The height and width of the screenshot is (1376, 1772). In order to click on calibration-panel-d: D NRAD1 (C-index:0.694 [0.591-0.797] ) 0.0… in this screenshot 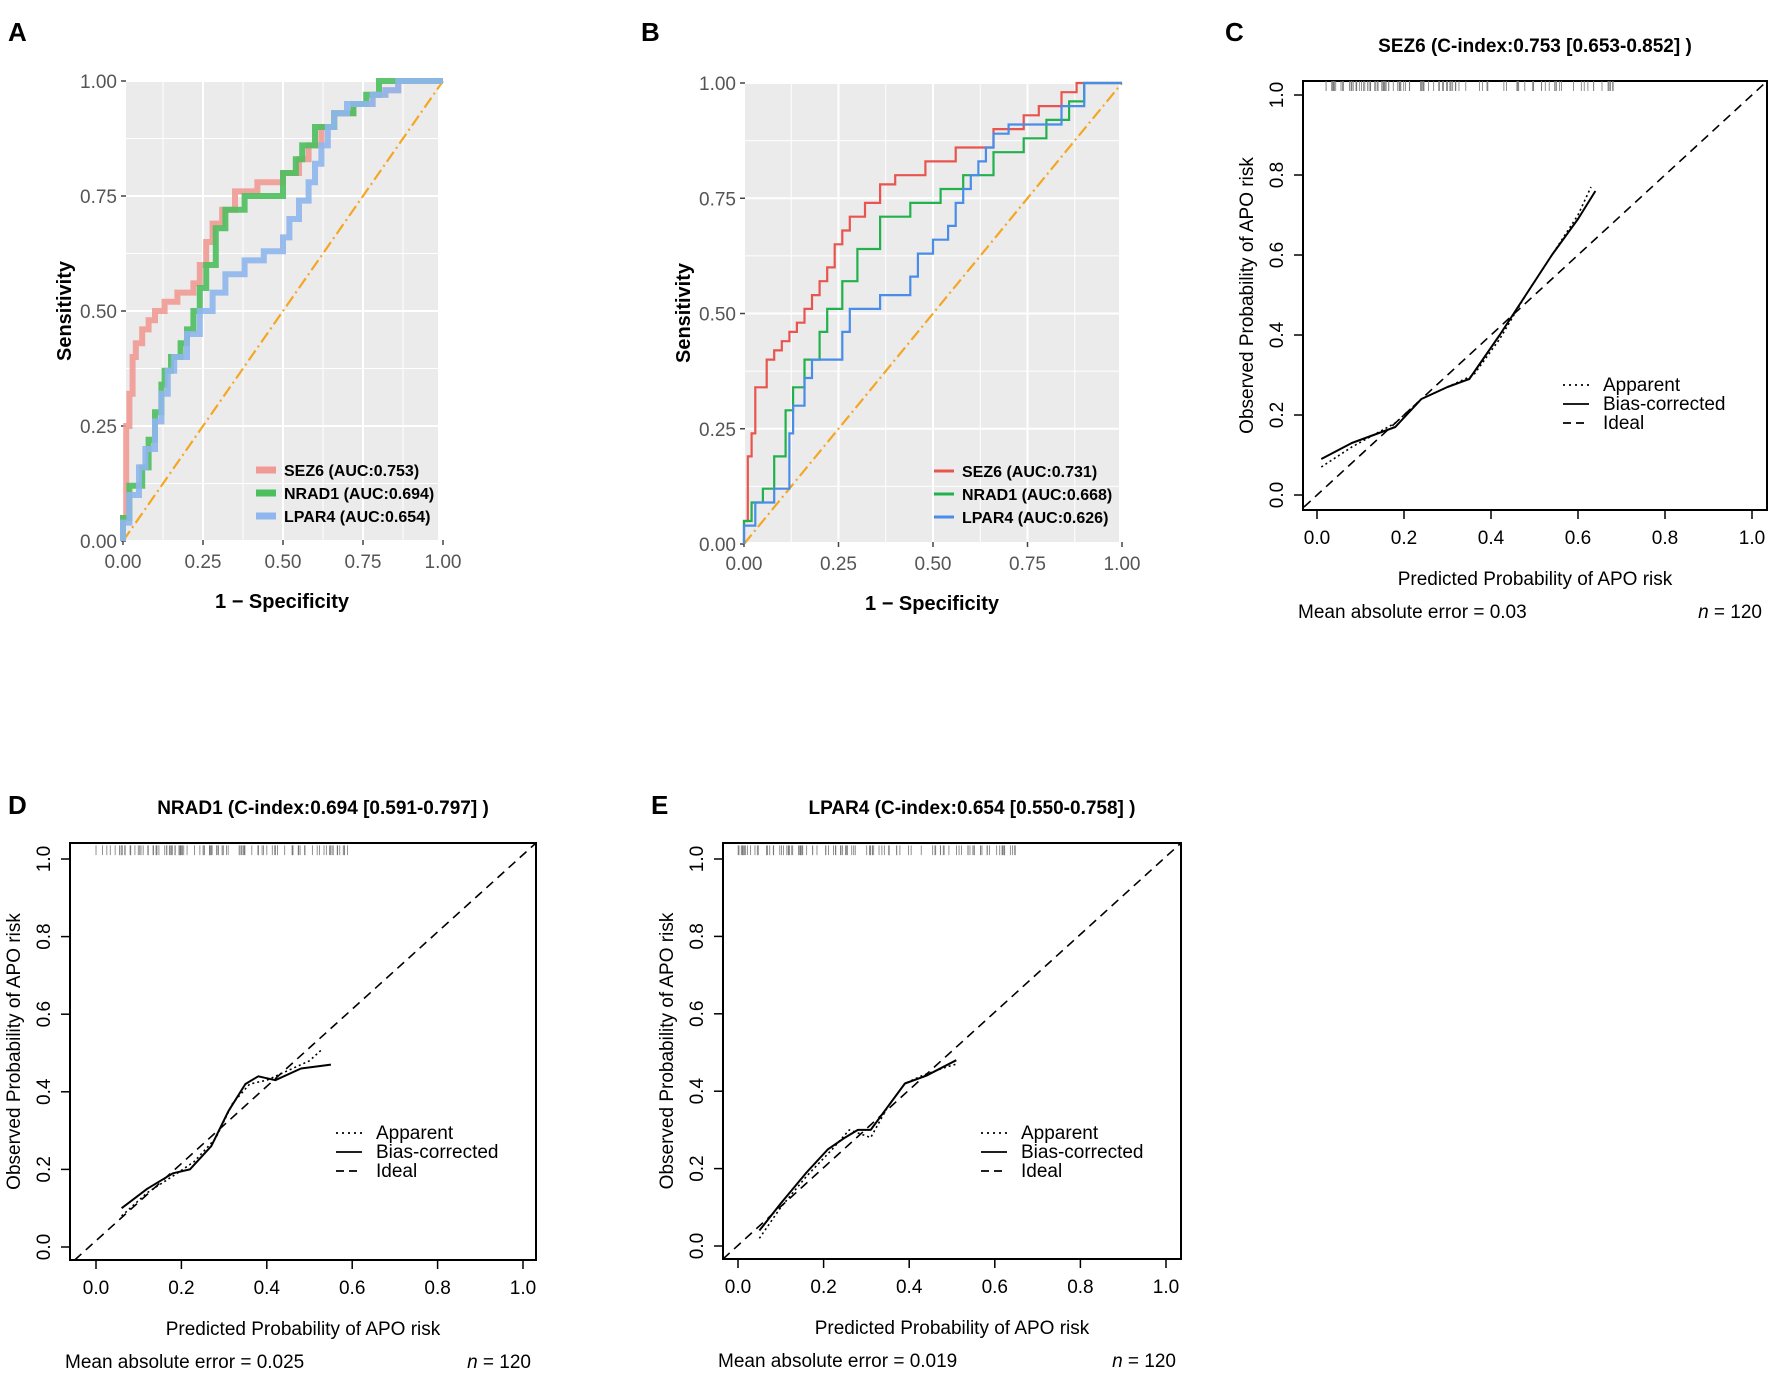, I will do `click(270, 1081)`.